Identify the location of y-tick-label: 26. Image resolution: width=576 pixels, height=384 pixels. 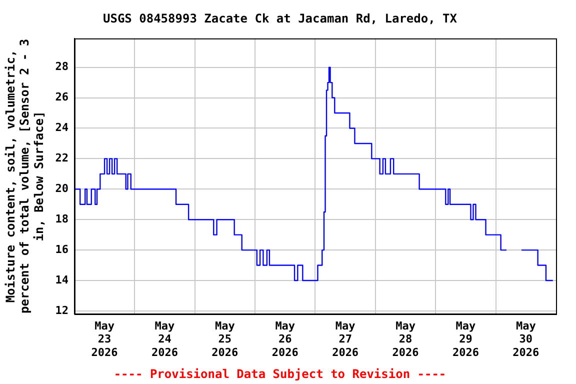
(62, 97).